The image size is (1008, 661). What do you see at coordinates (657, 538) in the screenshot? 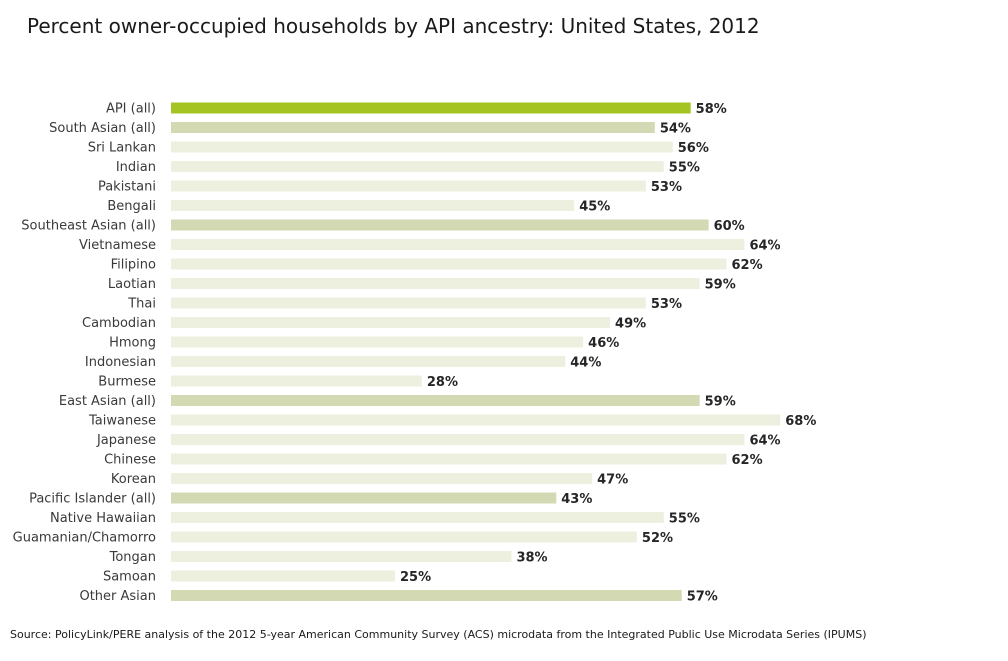
I see `value-label: 52%` at bounding box center [657, 538].